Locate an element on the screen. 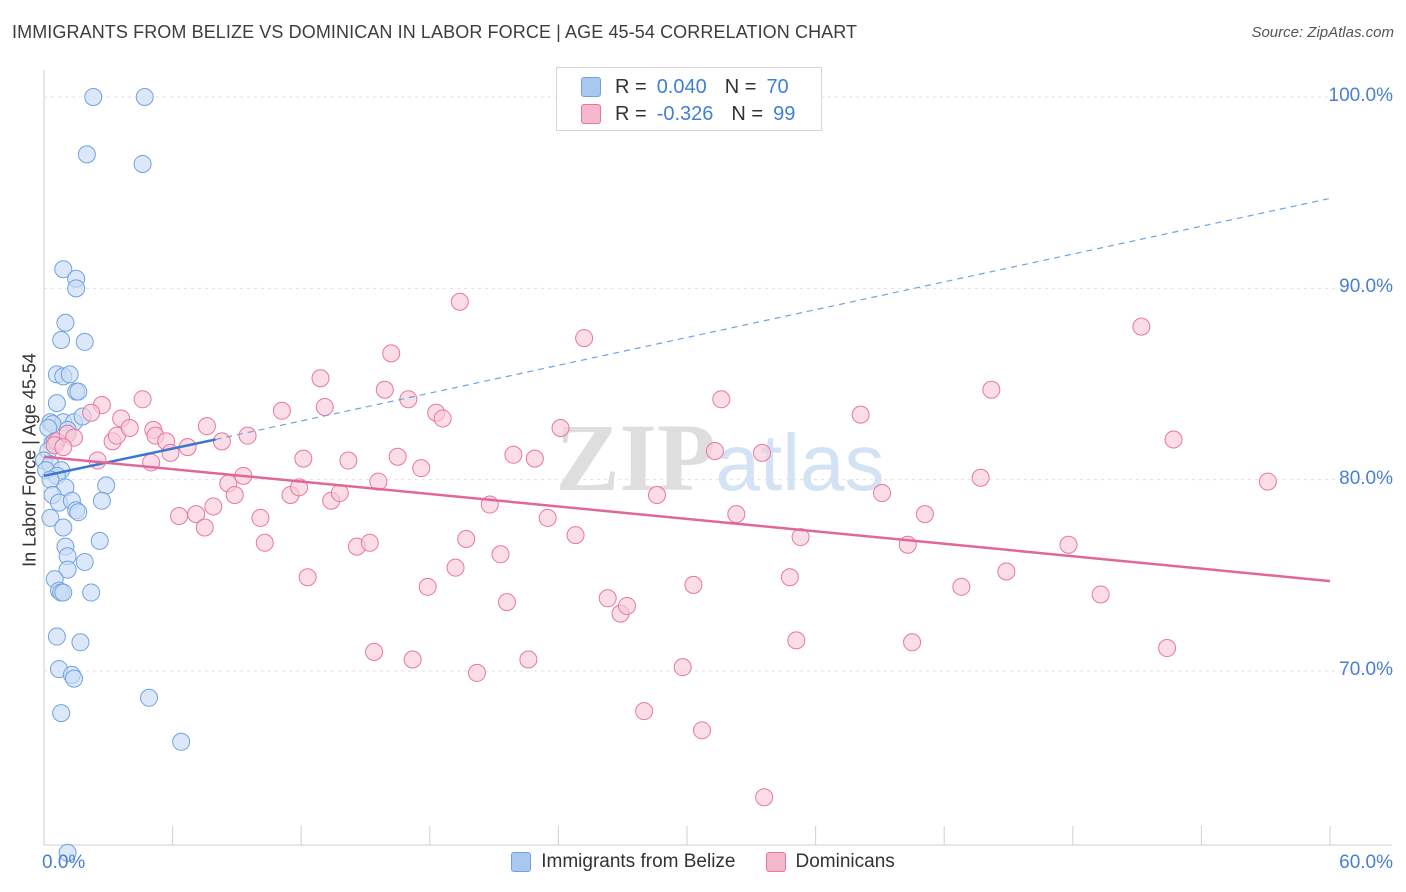 The height and width of the screenshot is (892, 1406). legend-item-belize: Immigrants from Belize is located at coordinates (623, 862).